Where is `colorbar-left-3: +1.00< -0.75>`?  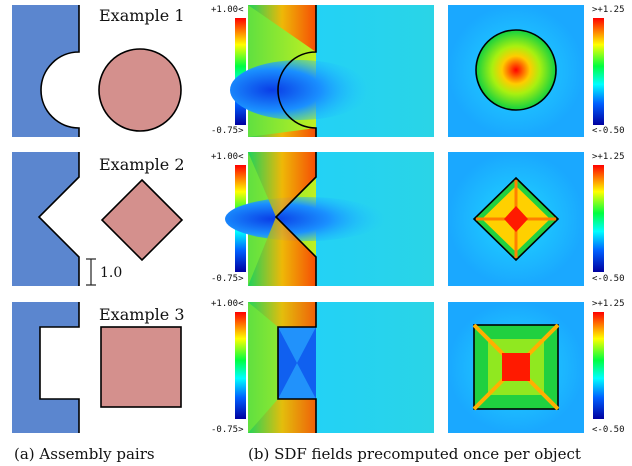 colorbar-left-3: +1.00< -0.75> is located at coordinates (228, 367).